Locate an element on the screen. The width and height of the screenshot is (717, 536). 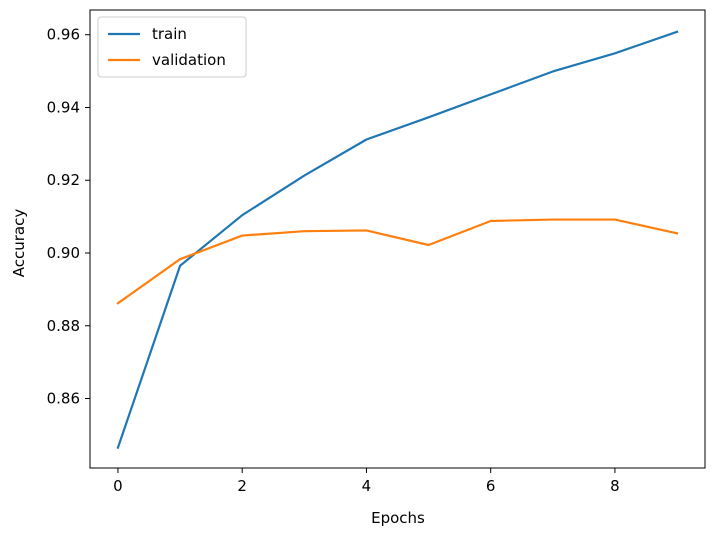
x-axis-ticks: 0 2 4 6 8 is located at coordinates (366, 481).